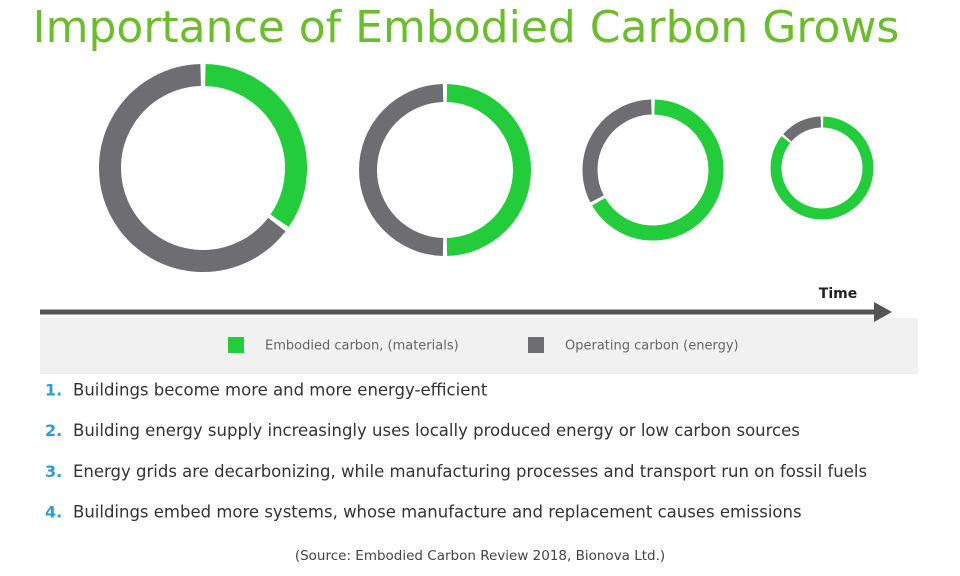 This screenshot has height=576, width=960. Describe the element at coordinates (652, 346) in the screenshot. I see `legend-label: Operating carbon (energy)` at that location.